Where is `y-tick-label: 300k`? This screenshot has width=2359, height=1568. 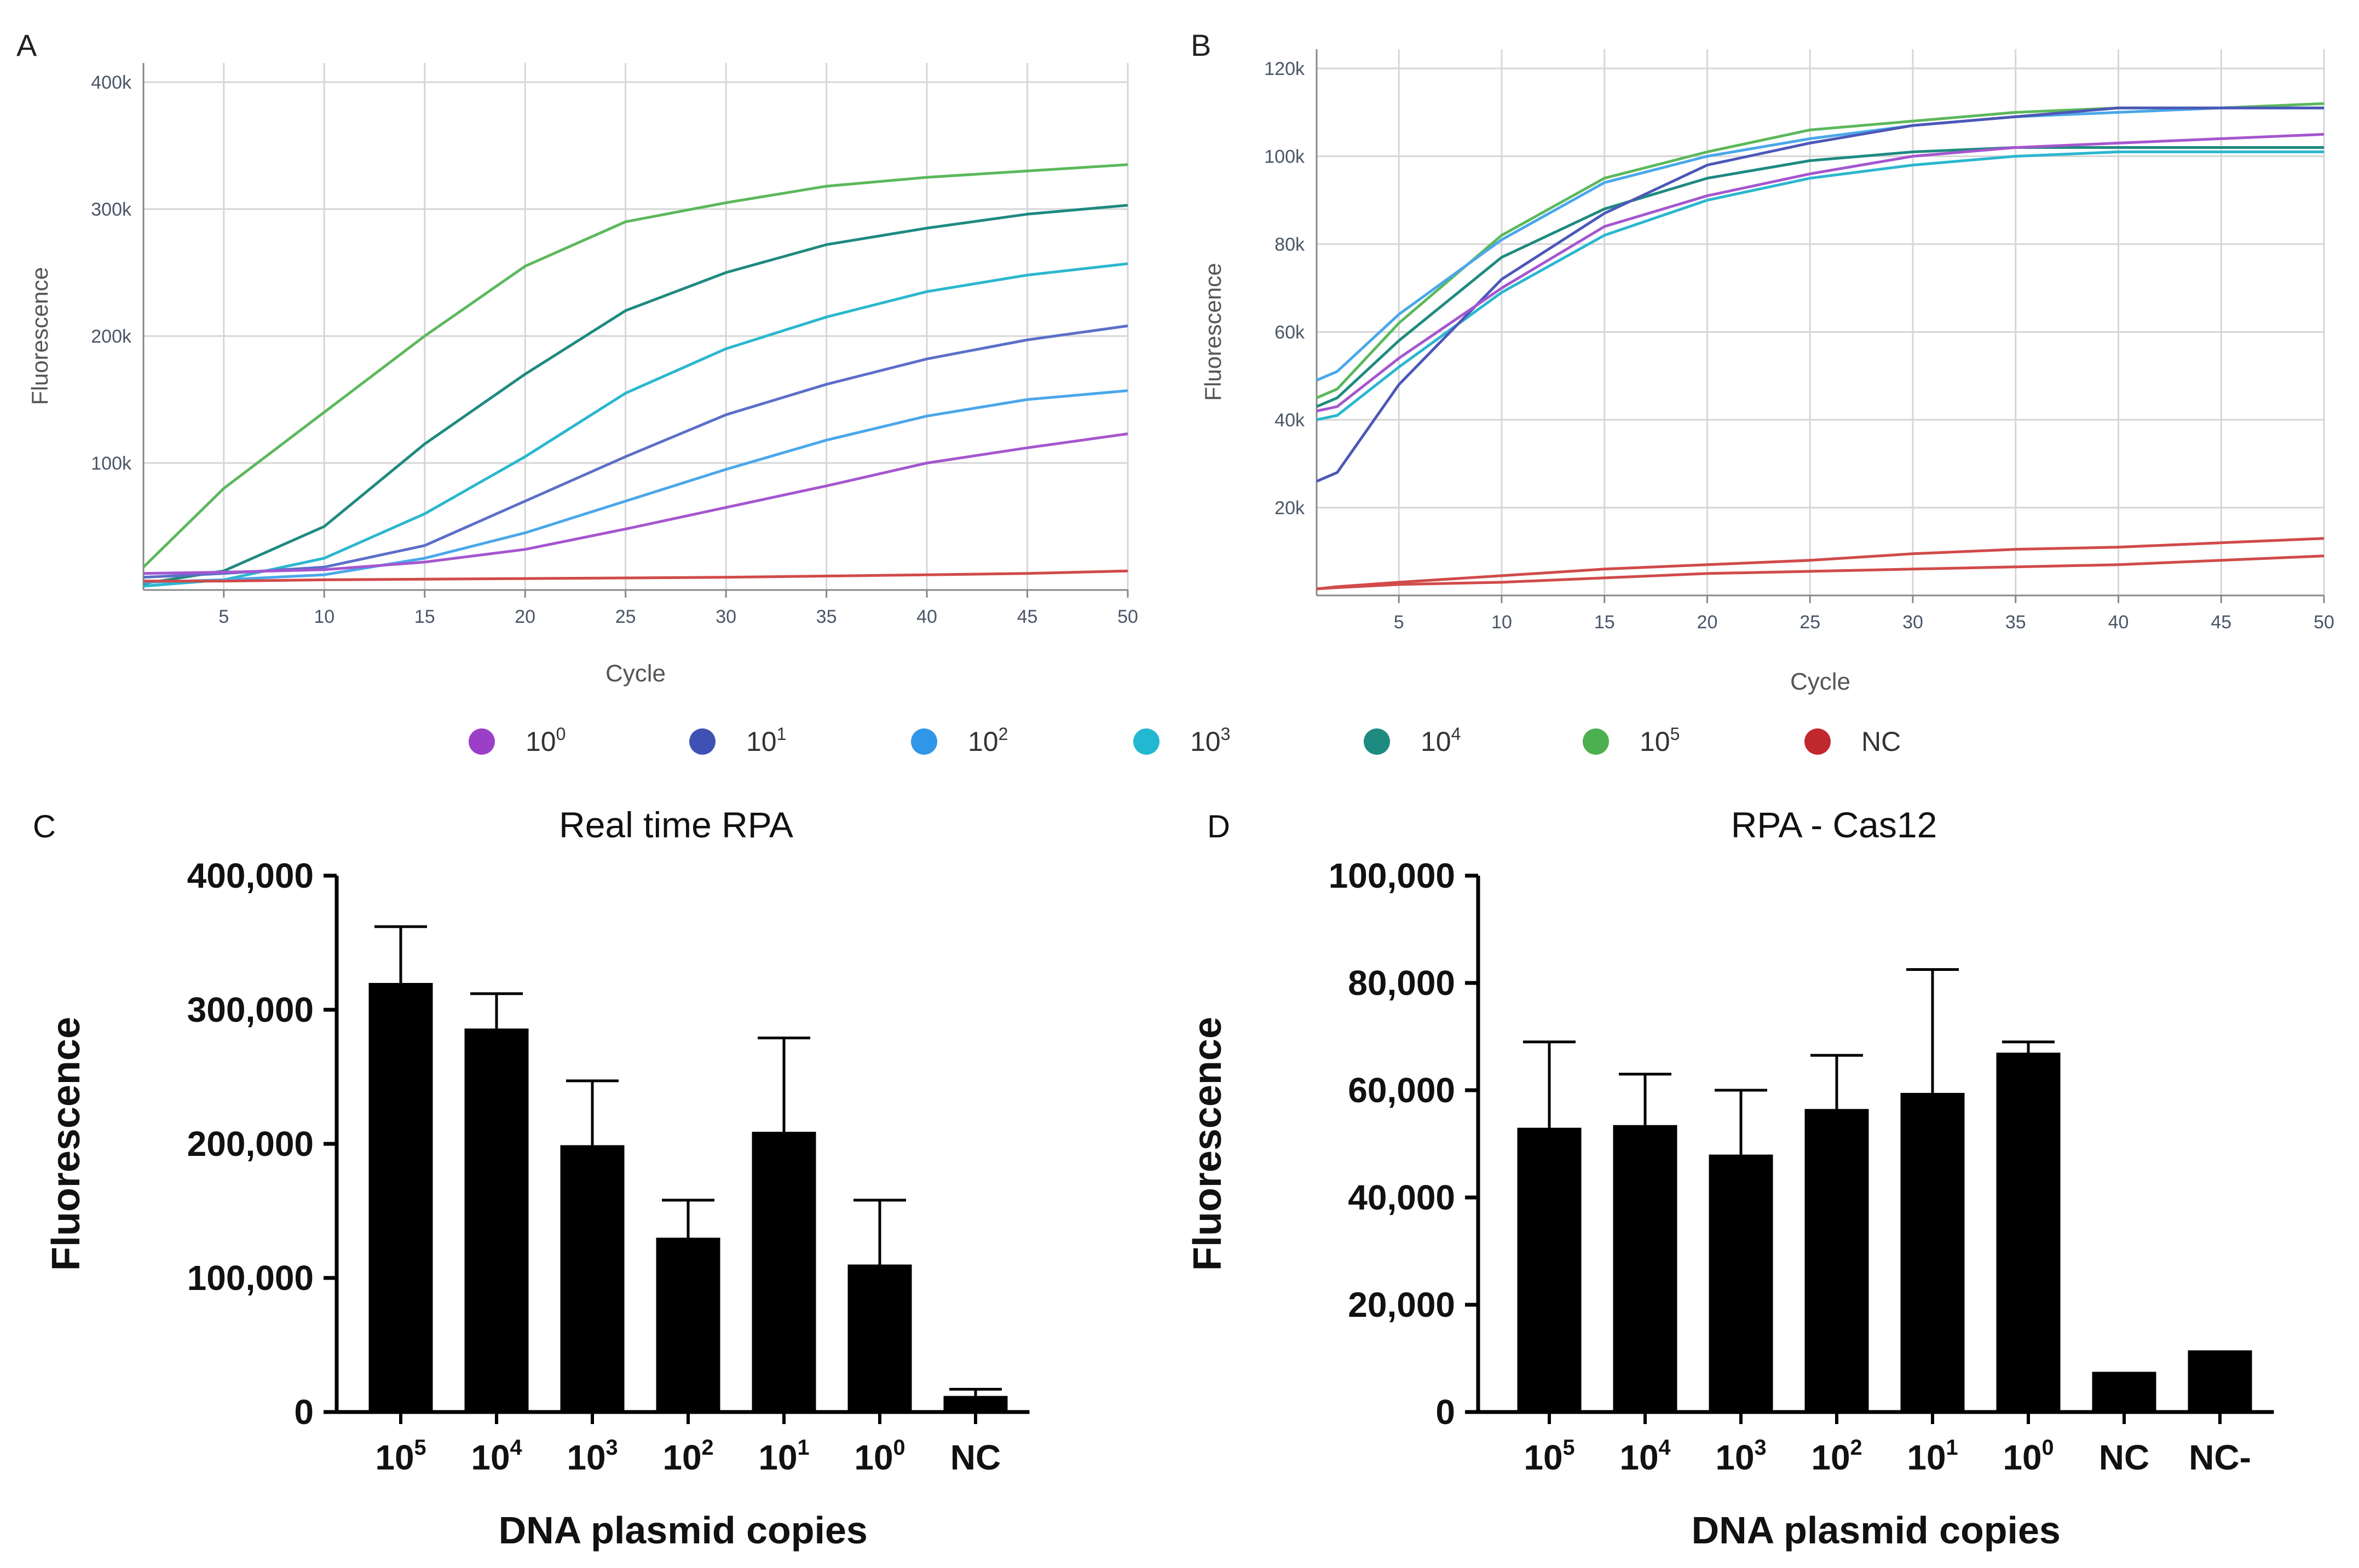 y-tick-label: 300k is located at coordinates (111, 209).